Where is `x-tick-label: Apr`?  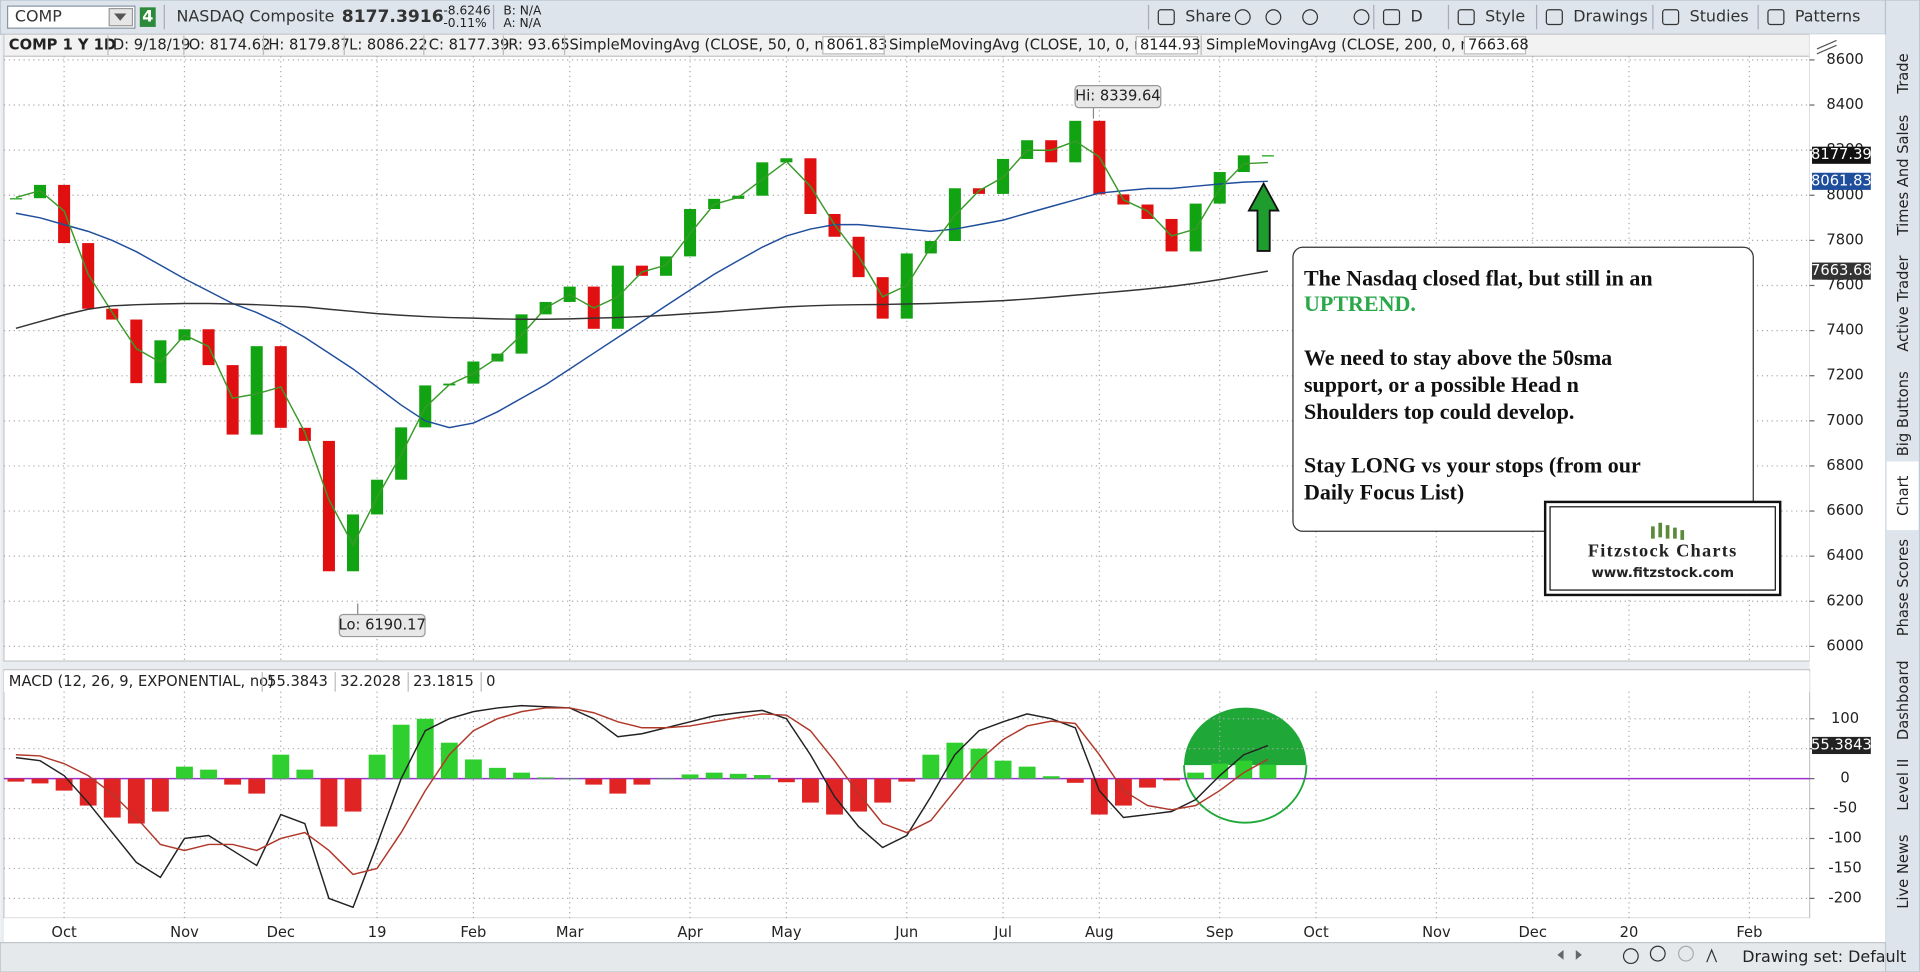 x-tick-label: Apr is located at coordinates (690, 932).